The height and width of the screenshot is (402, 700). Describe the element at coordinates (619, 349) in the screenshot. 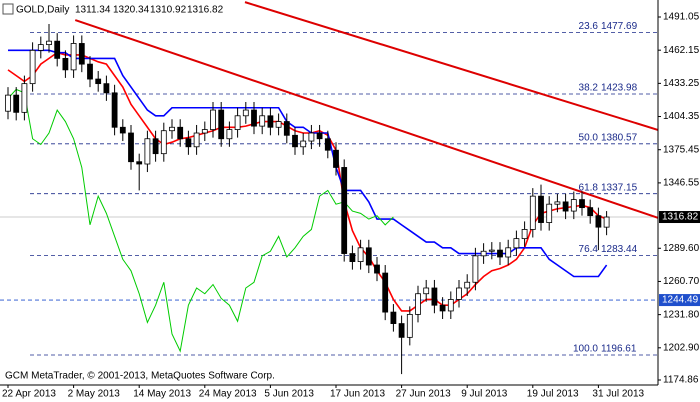

I see `fib-price: 1196.61` at that location.